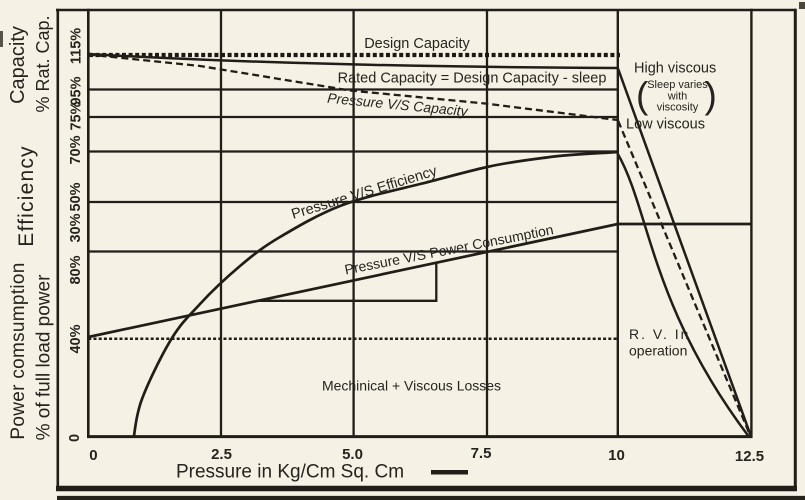 The image size is (805, 500). I want to click on svg-text: Pressure in Kg/Cm Sq. Cm, so click(290, 472).